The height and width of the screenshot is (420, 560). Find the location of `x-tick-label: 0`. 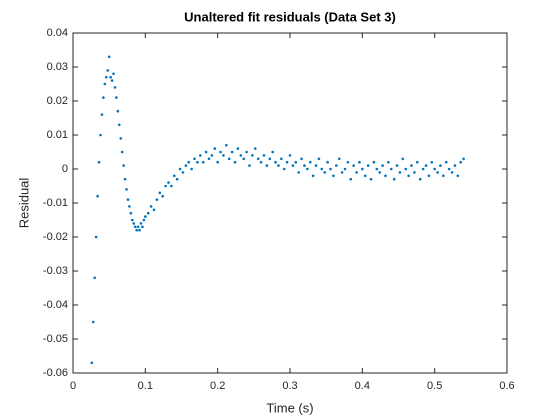

x-tick-label: 0 is located at coordinates (73, 386).